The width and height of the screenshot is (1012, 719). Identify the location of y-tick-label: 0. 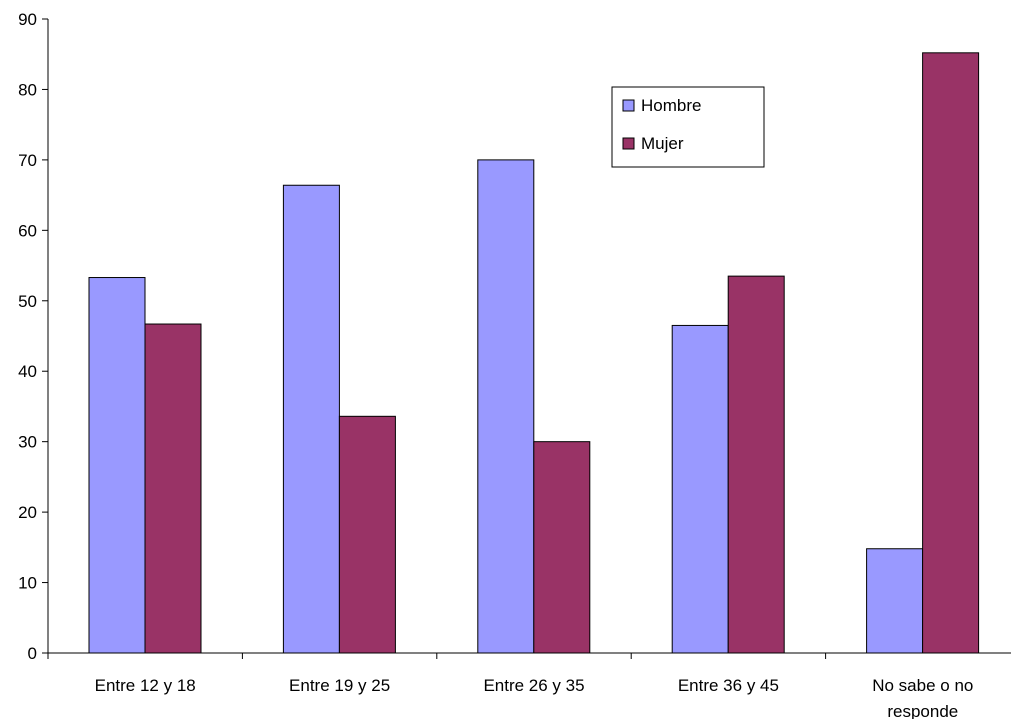
(32, 653).